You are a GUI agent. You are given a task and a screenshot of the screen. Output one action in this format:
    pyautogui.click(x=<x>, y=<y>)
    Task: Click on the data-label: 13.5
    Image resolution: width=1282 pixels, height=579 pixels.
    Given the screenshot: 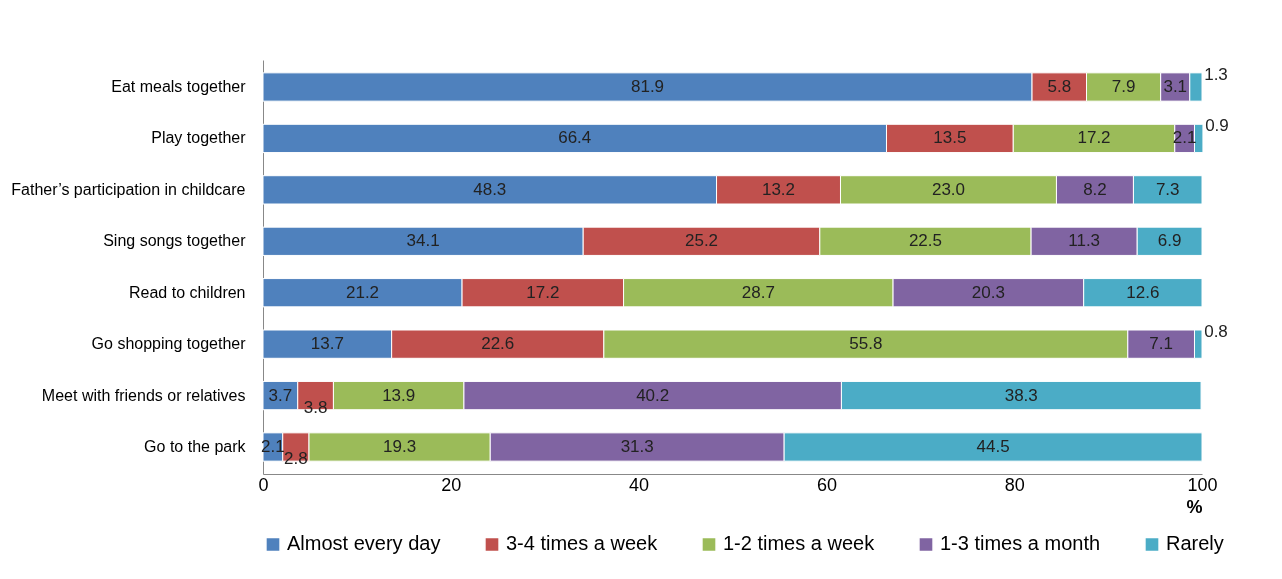 What is the action you would take?
    pyautogui.click(x=950, y=138)
    